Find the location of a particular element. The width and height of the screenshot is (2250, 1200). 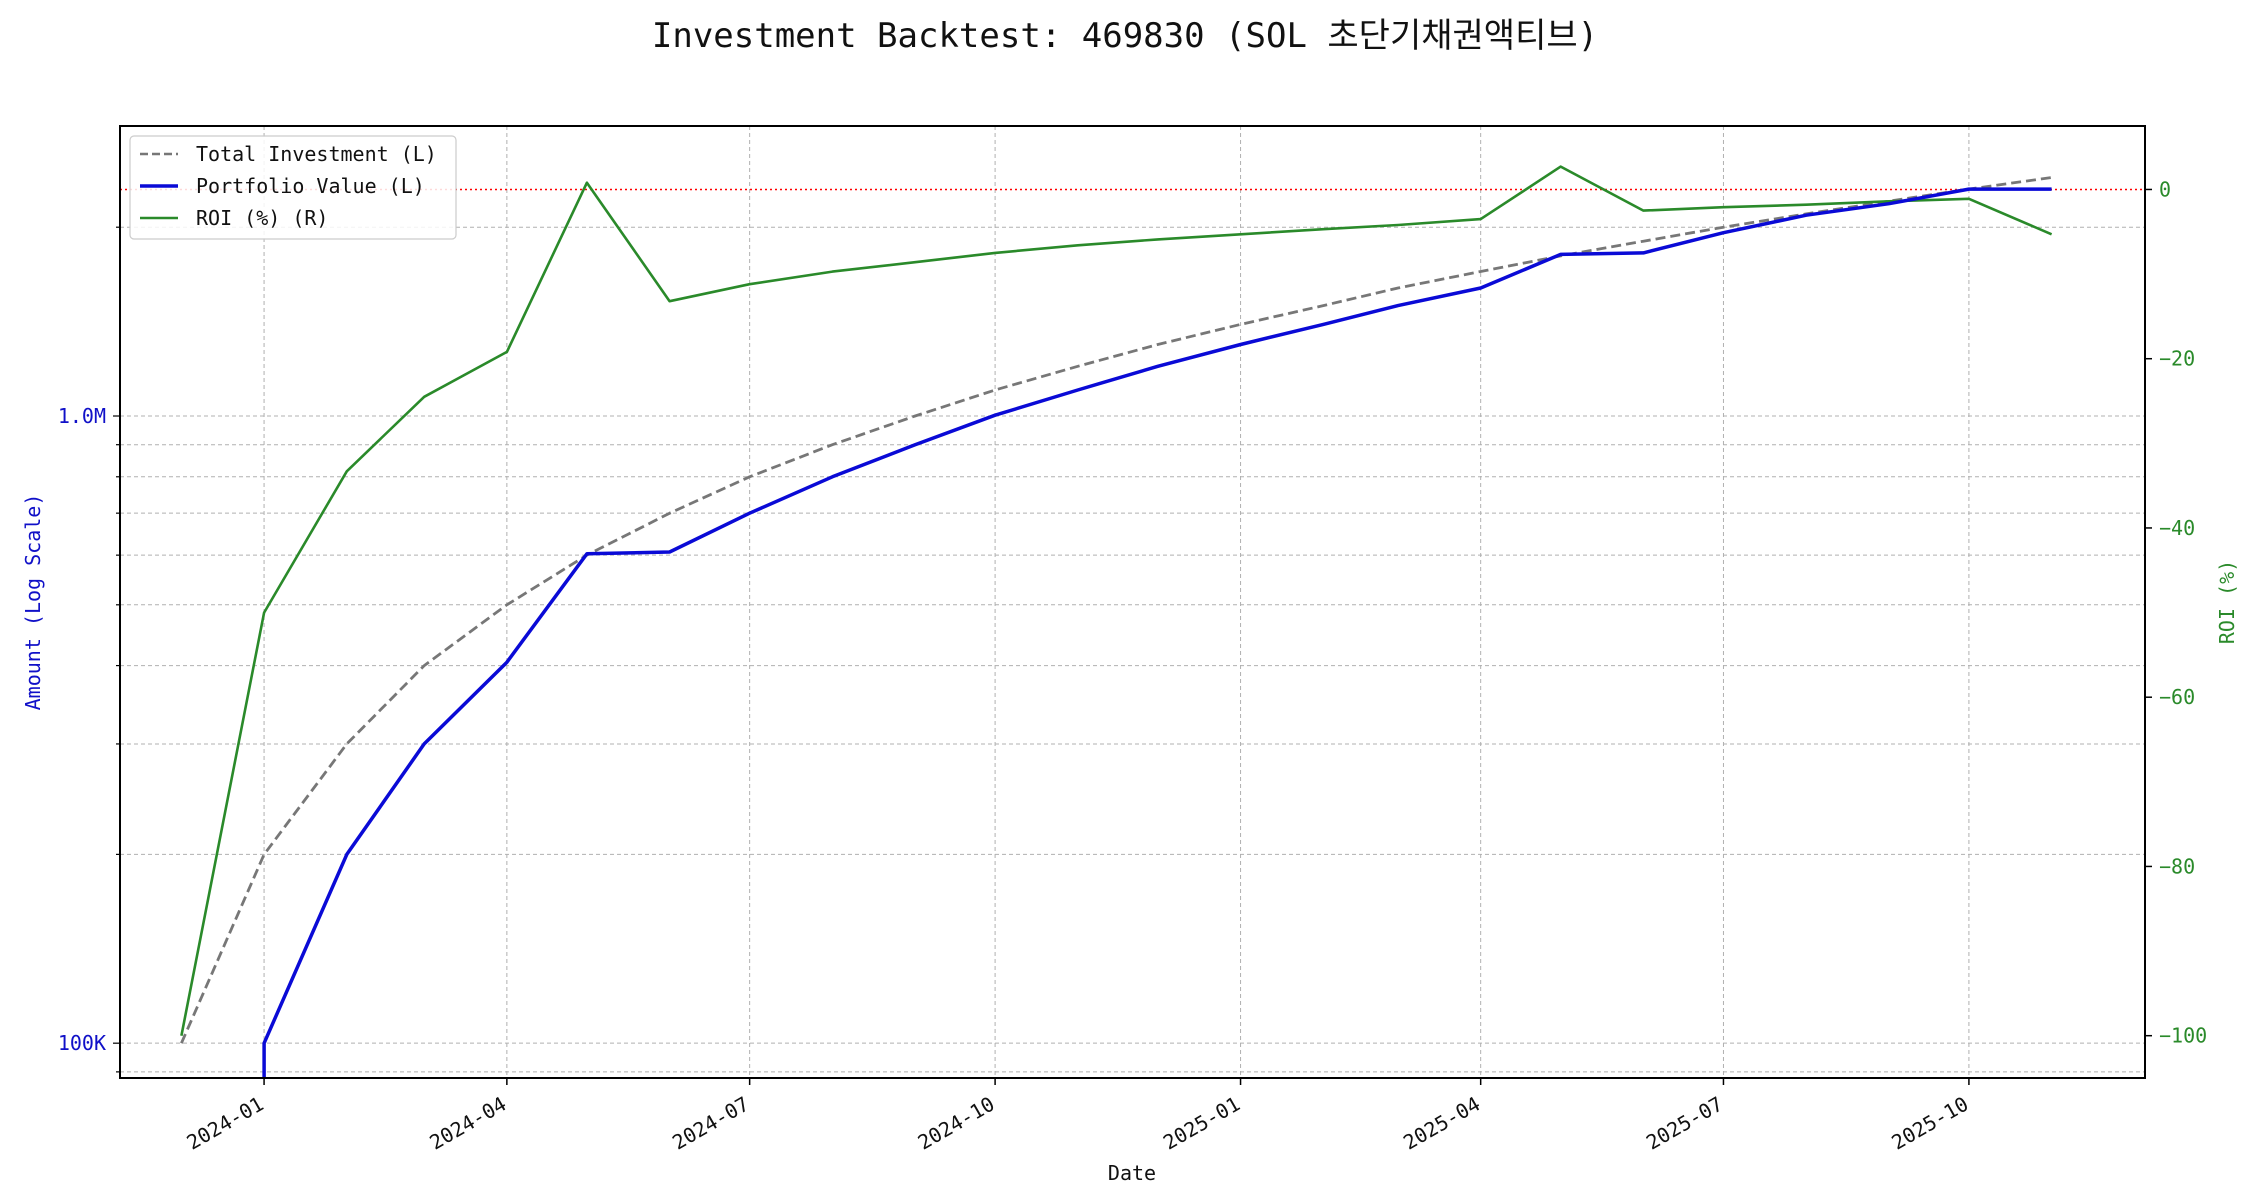

x-tick-label: 2025-07 is located at coordinates (1684, 1123).